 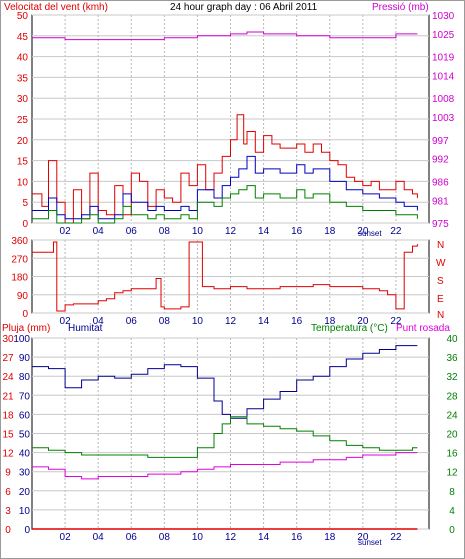 What do you see at coordinates (443, 77) in the screenshot?
I see `ytick-pressure-1014: 1014` at bounding box center [443, 77].